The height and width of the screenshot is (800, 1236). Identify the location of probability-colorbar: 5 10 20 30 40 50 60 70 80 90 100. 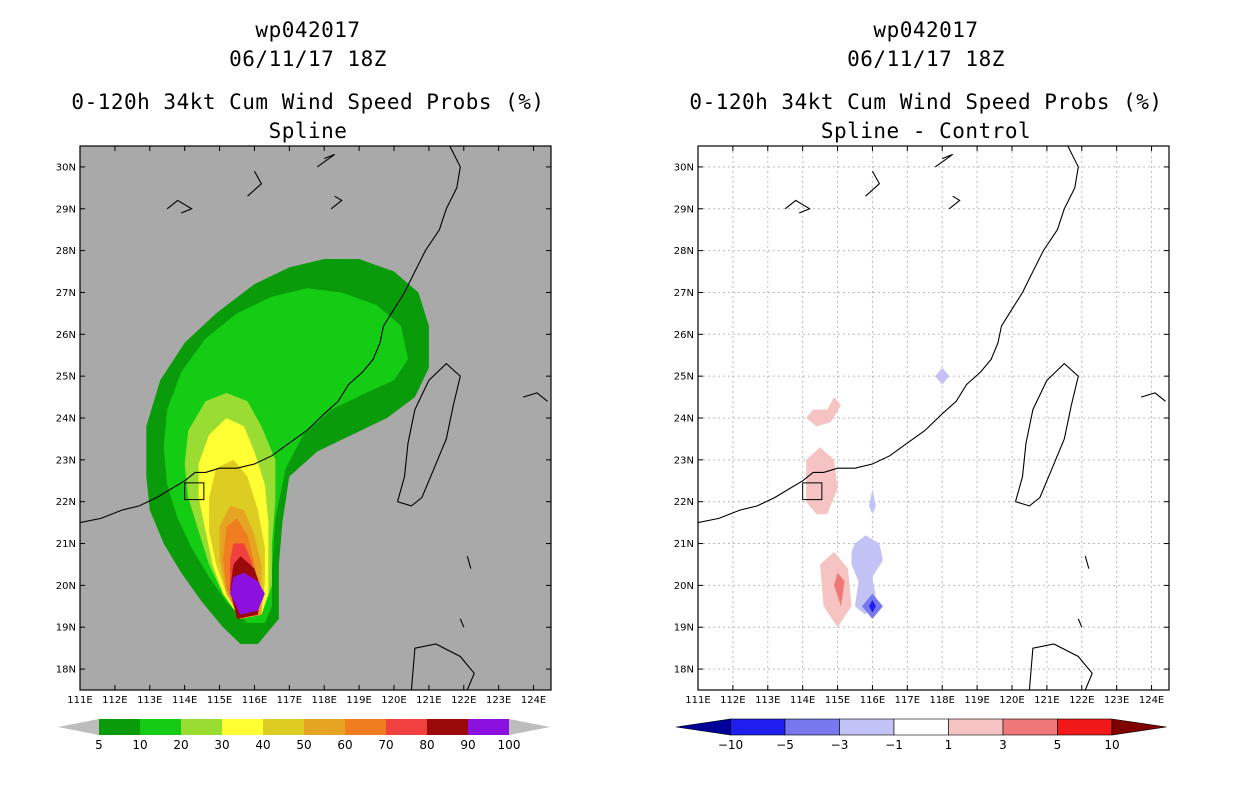
(304, 735).